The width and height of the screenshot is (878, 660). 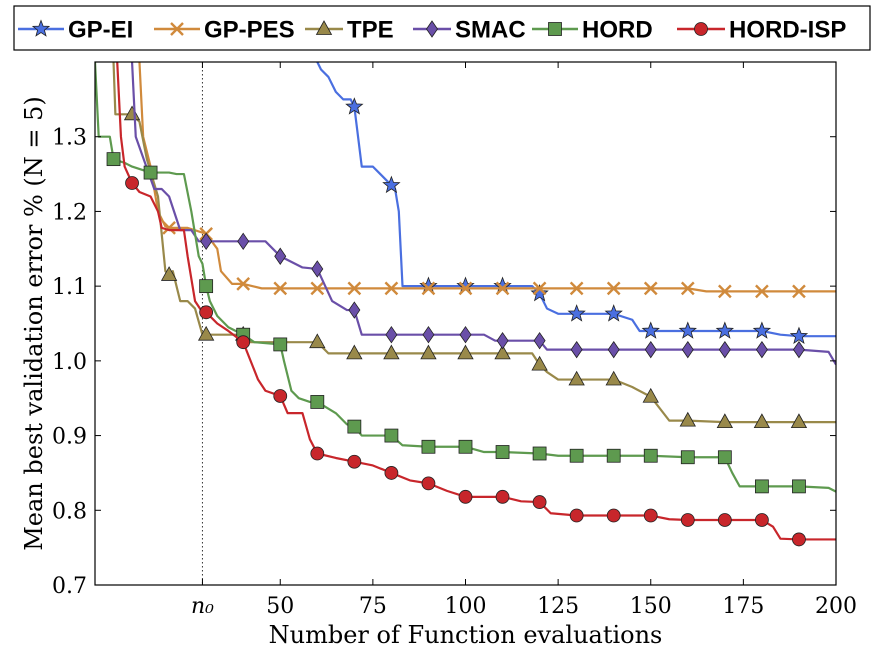 What do you see at coordinates (787, 30) in the screenshot?
I see `legend-label: HORD-ISP` at bounding box center [787, 30].